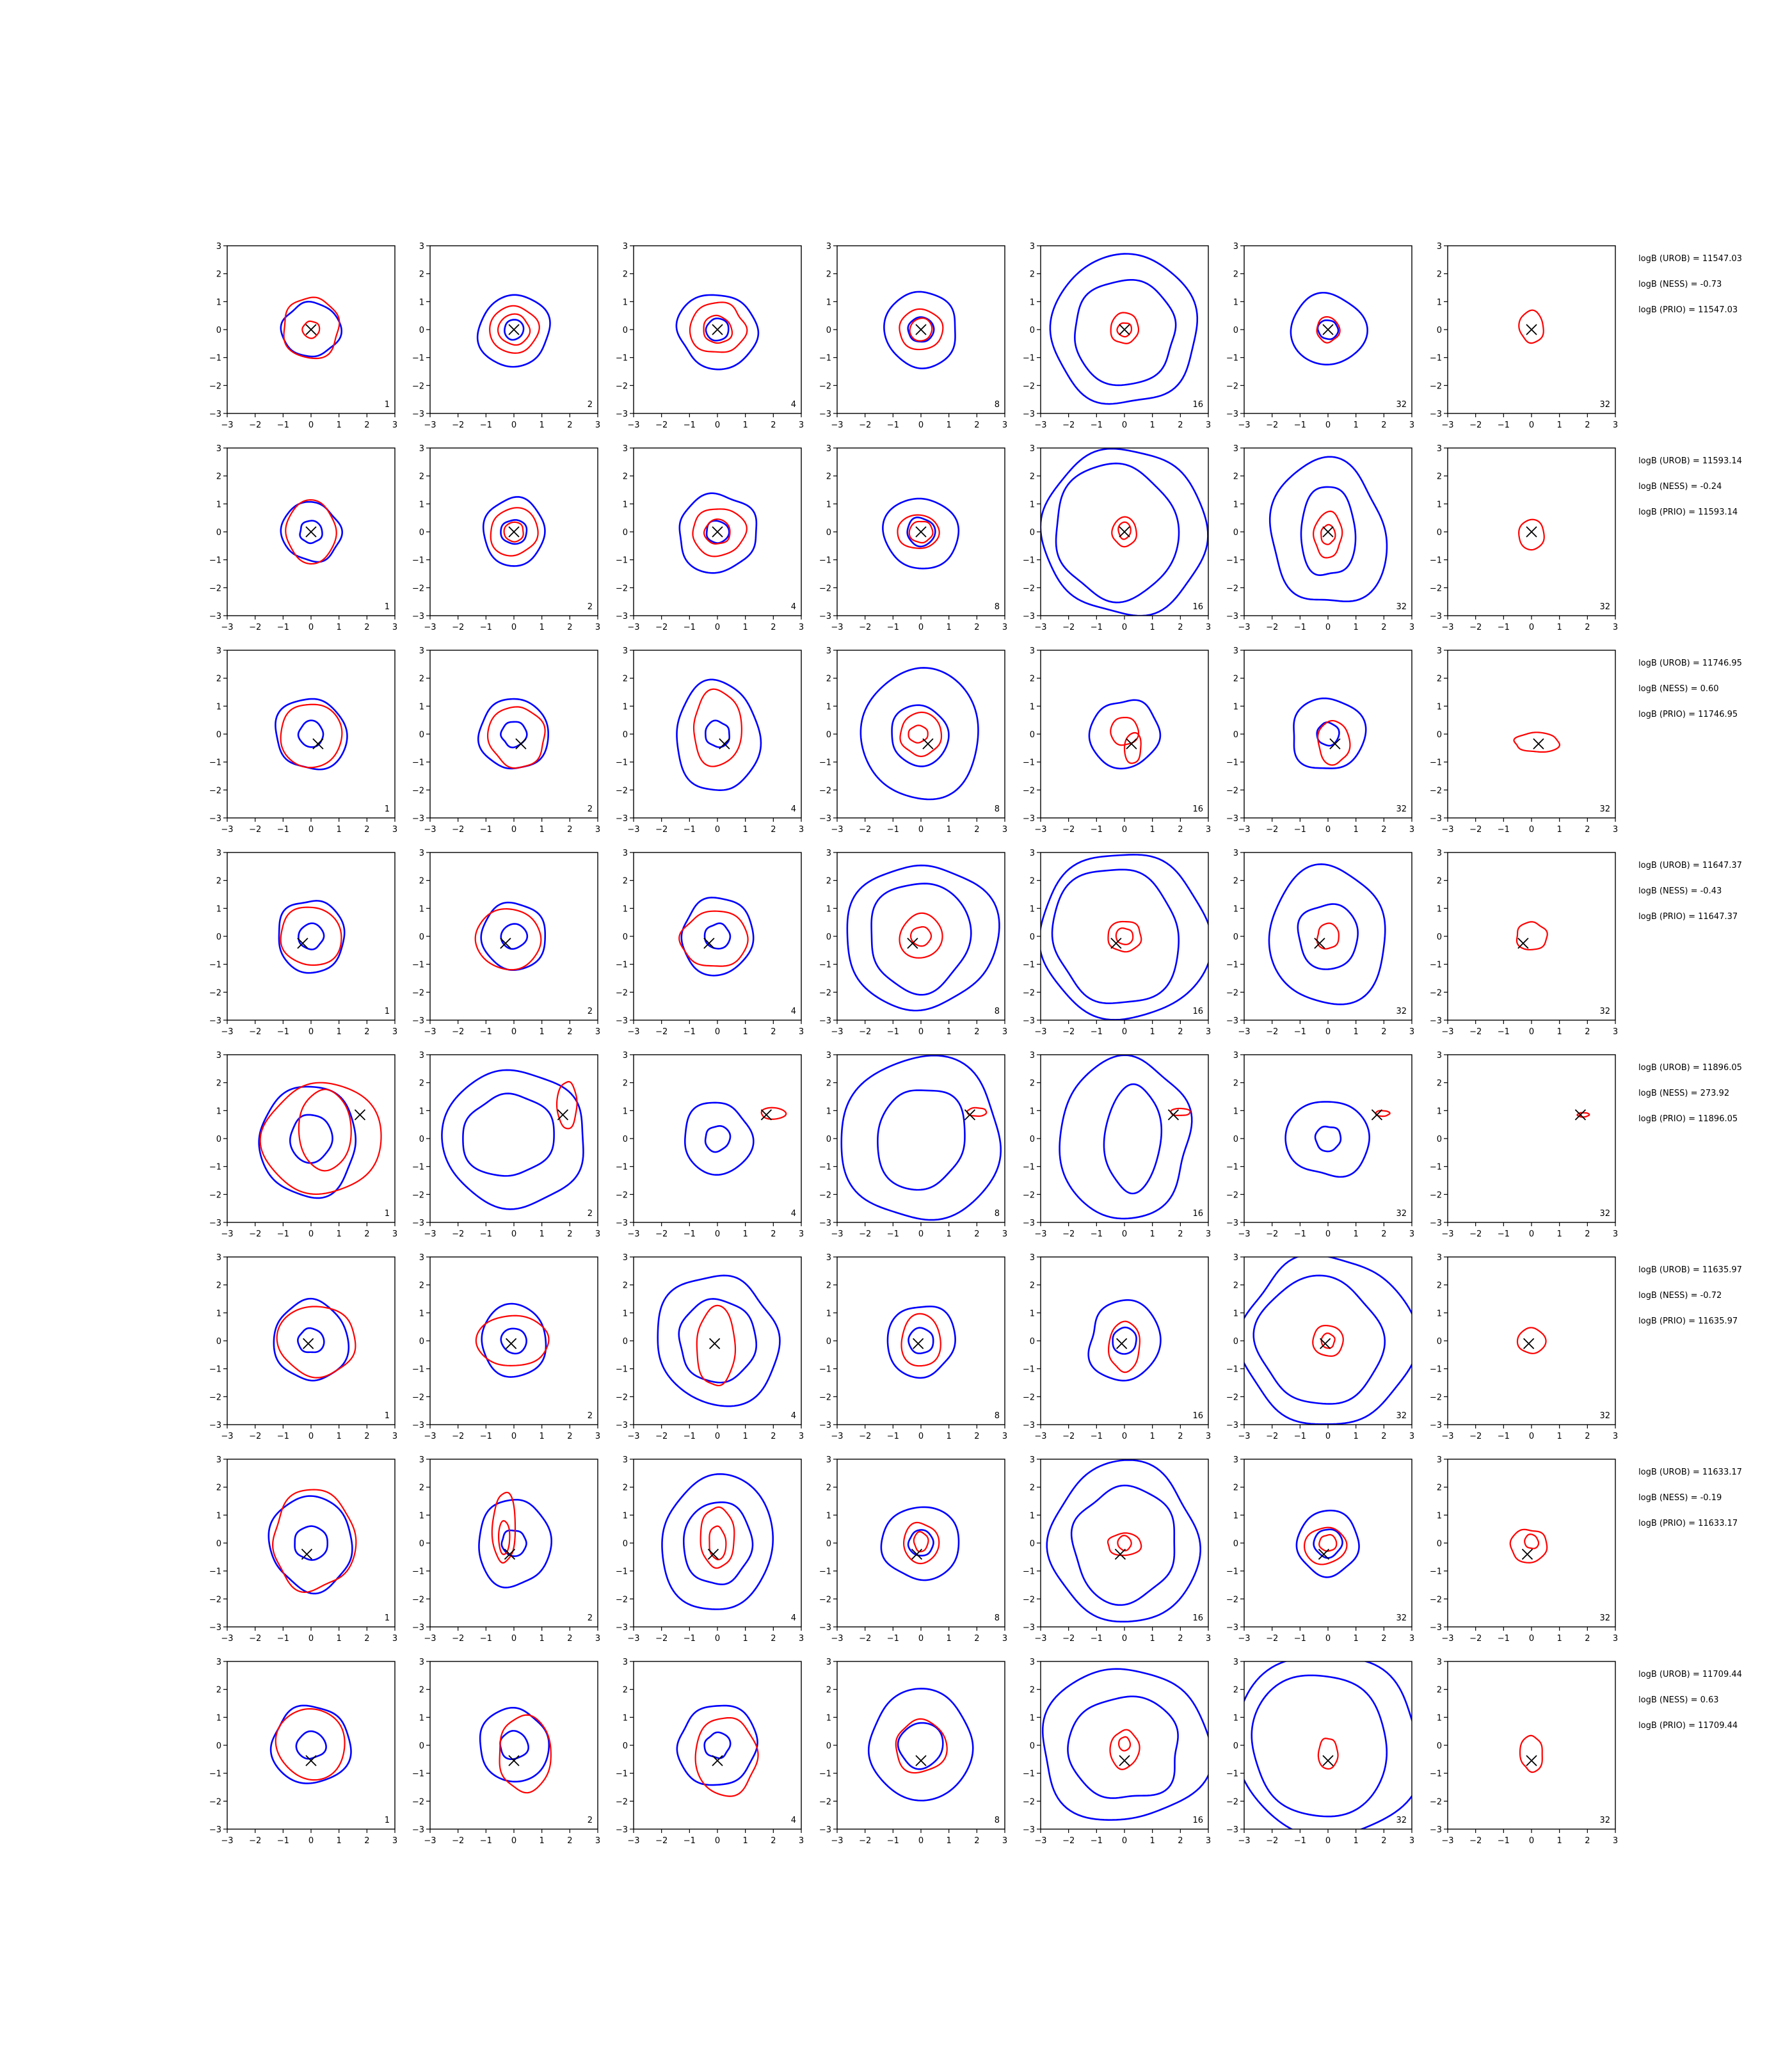 Image resolution: width=1792 pixels, height=2048 pixels. I want to click on panel-r2-c4: −3−3 −2 −2 −1 −1 0 0 1 1 2 2 3 3 8, so click(913, 538).